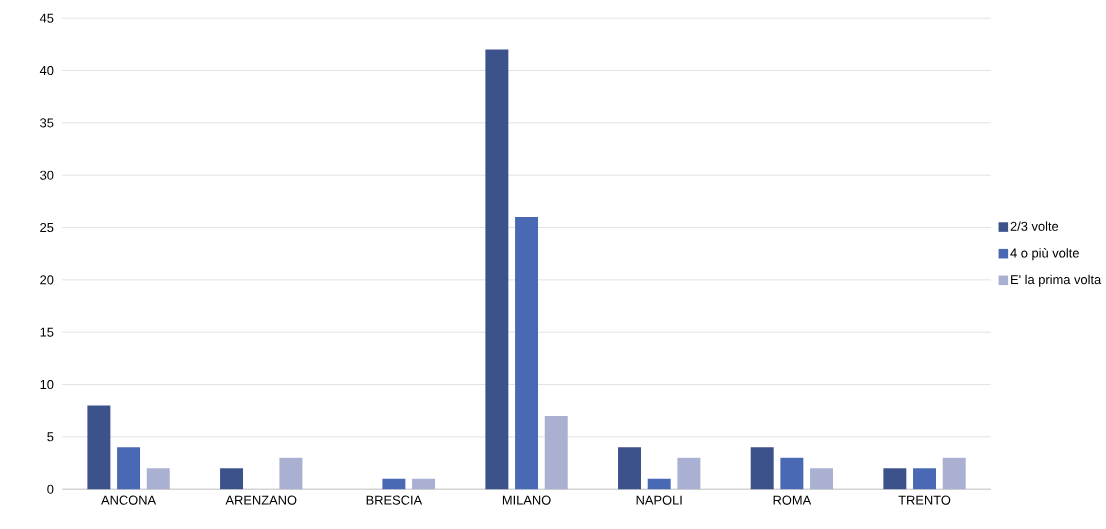 This screenshot has width=1106, height=529. Describe the element at coordinates (659, 500) in the screenshot. I see `x-tick-label: NAPOLI` at that location.